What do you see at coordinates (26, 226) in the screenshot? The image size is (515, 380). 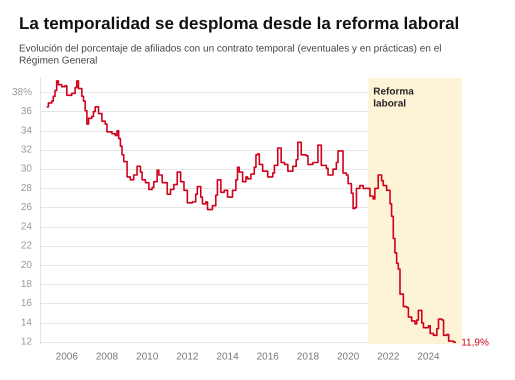 I see `y-tick-label: 24` at bounding box center [26, 226].